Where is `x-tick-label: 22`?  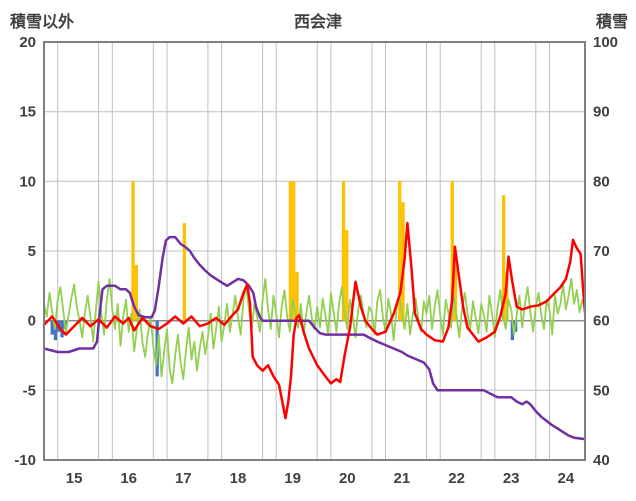
x-tick-label: 22 is located at coordinates (456, 478).